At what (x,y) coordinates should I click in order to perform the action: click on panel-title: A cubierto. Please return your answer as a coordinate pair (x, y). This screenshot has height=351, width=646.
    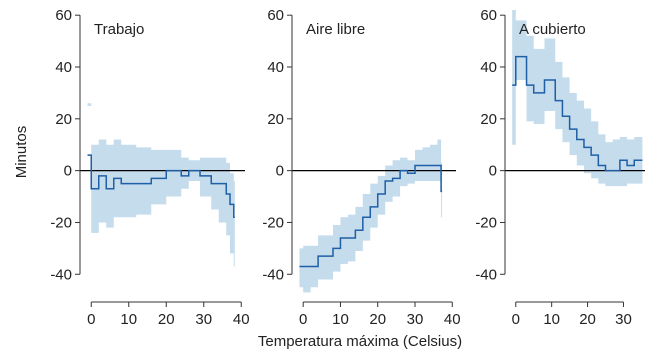
    Looking at the image, I should click on (552, 29).